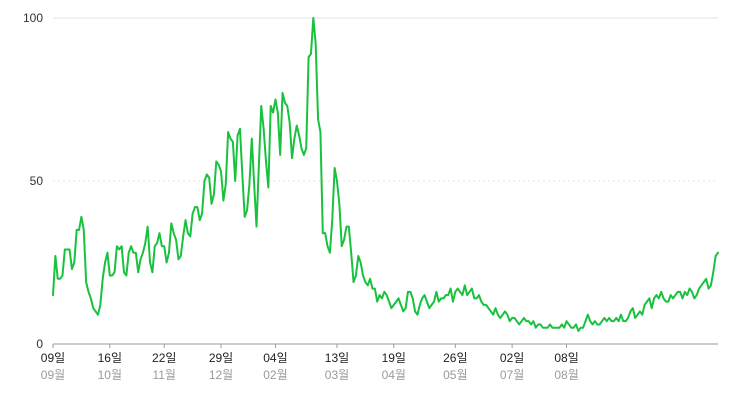 The width and height of the screenshot is (738, 405). Describe the element at coordinates (394, 375) in the screenshot. I see `x-tick-month-label: 04월` at that location.